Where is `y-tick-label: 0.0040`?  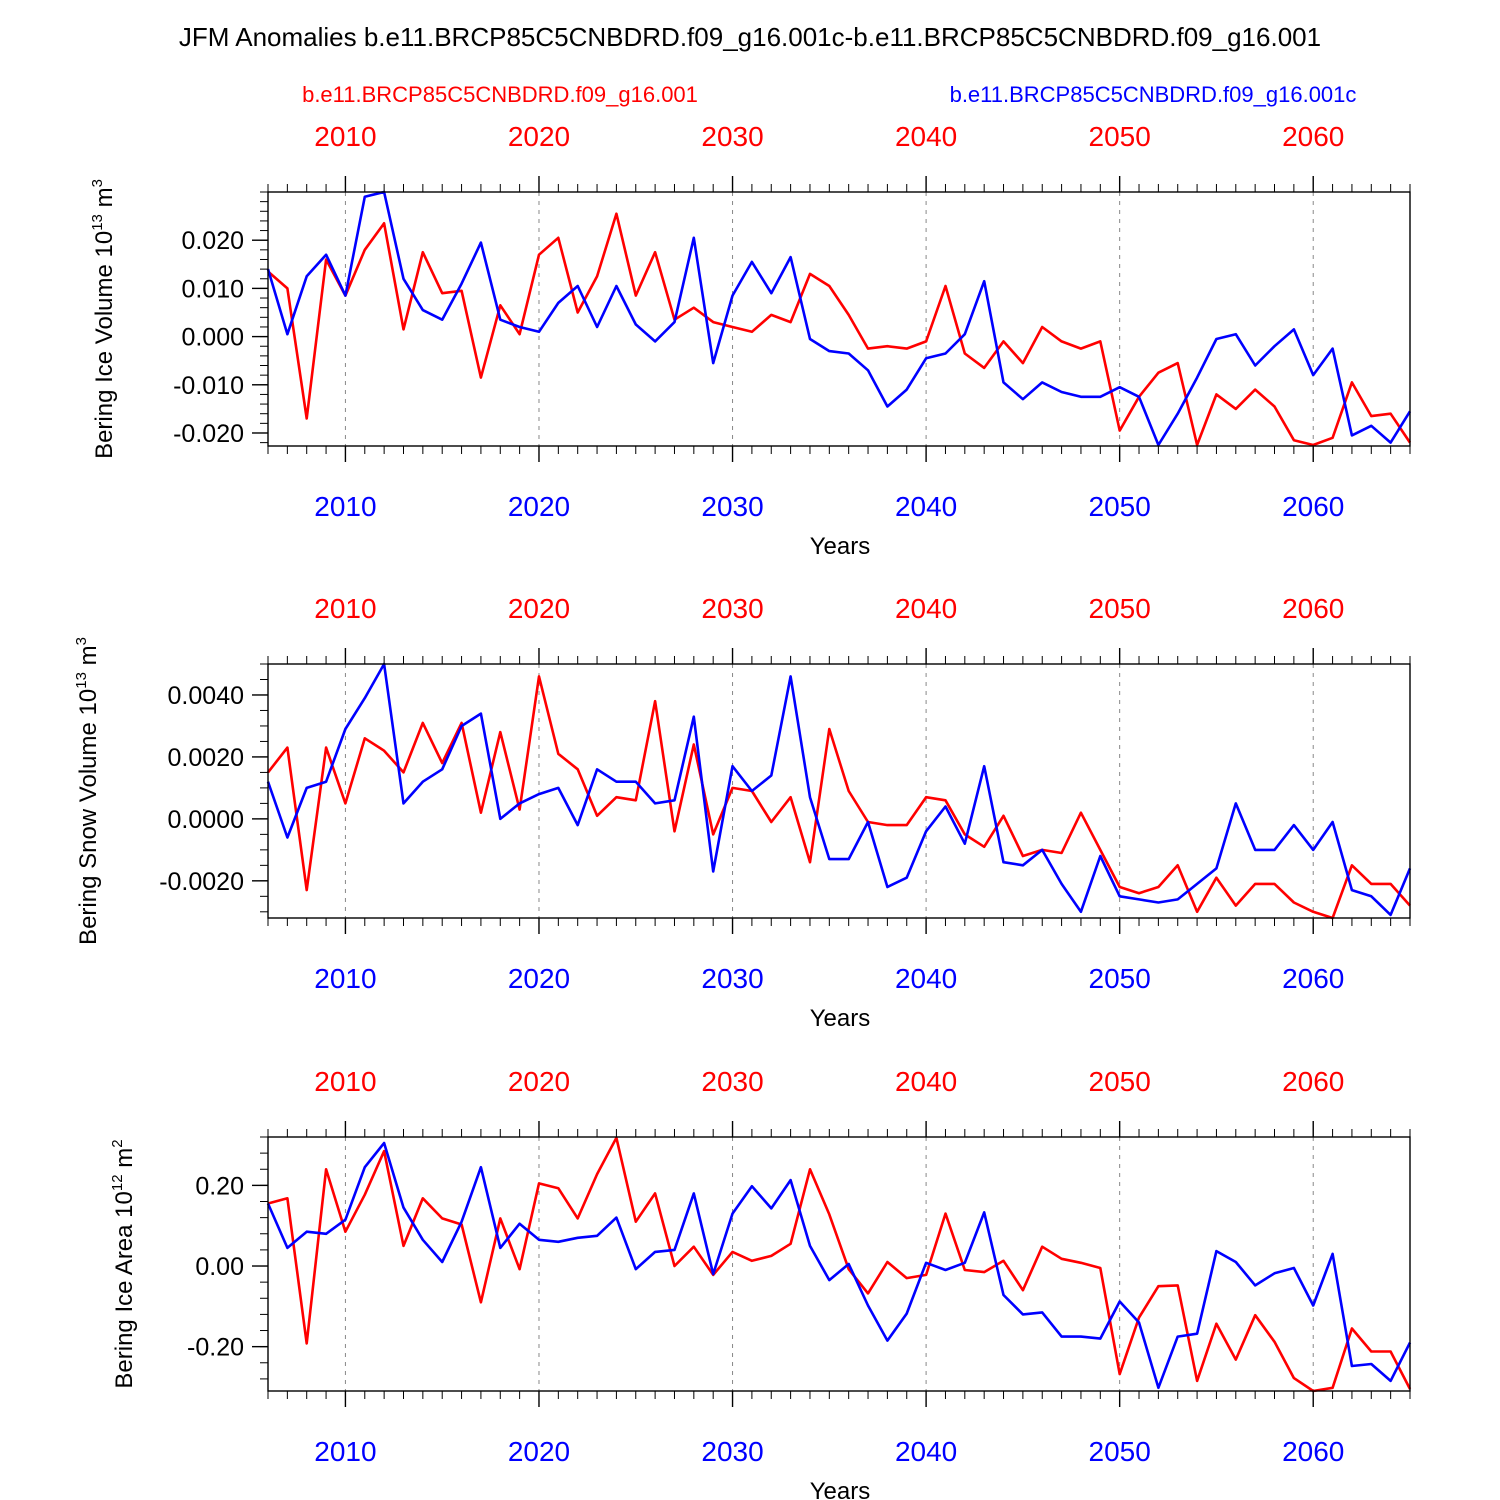 y-tick-label: 0.0040 is located at coordinates (206, 696).